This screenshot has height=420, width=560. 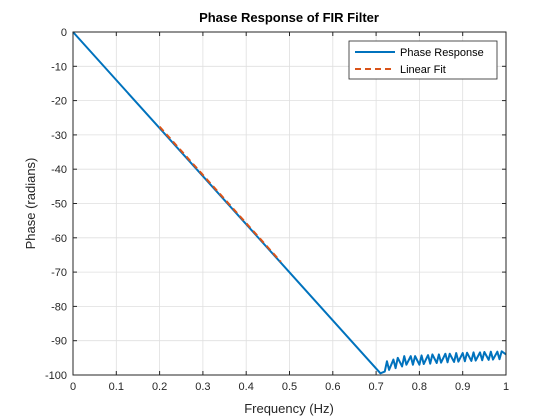 What do you see at coordinates (64, 33) in the screenshot?
I see `y-tick-label: 0` at bounding box center [64, 33].